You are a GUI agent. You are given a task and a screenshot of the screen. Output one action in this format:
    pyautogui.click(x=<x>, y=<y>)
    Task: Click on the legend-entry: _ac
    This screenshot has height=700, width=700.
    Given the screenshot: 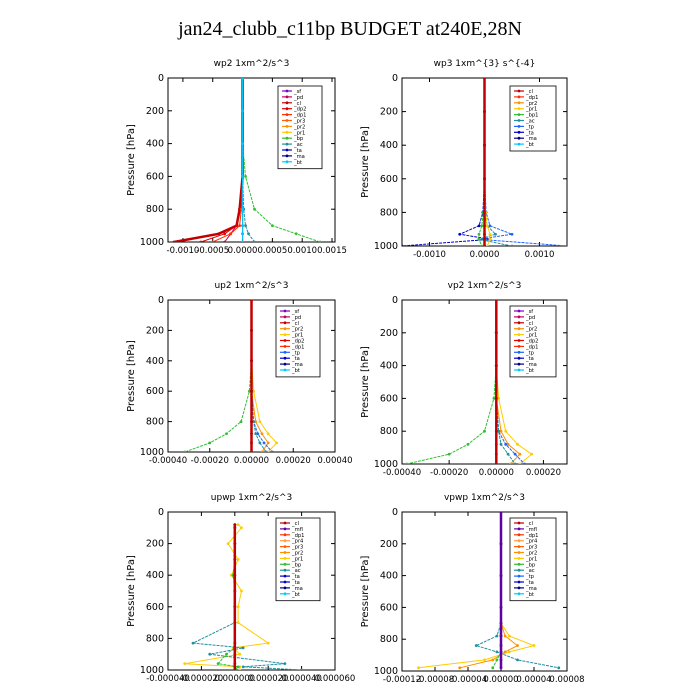 What is the action you would take?
    pyautogui.click(x=530, y=571)
    